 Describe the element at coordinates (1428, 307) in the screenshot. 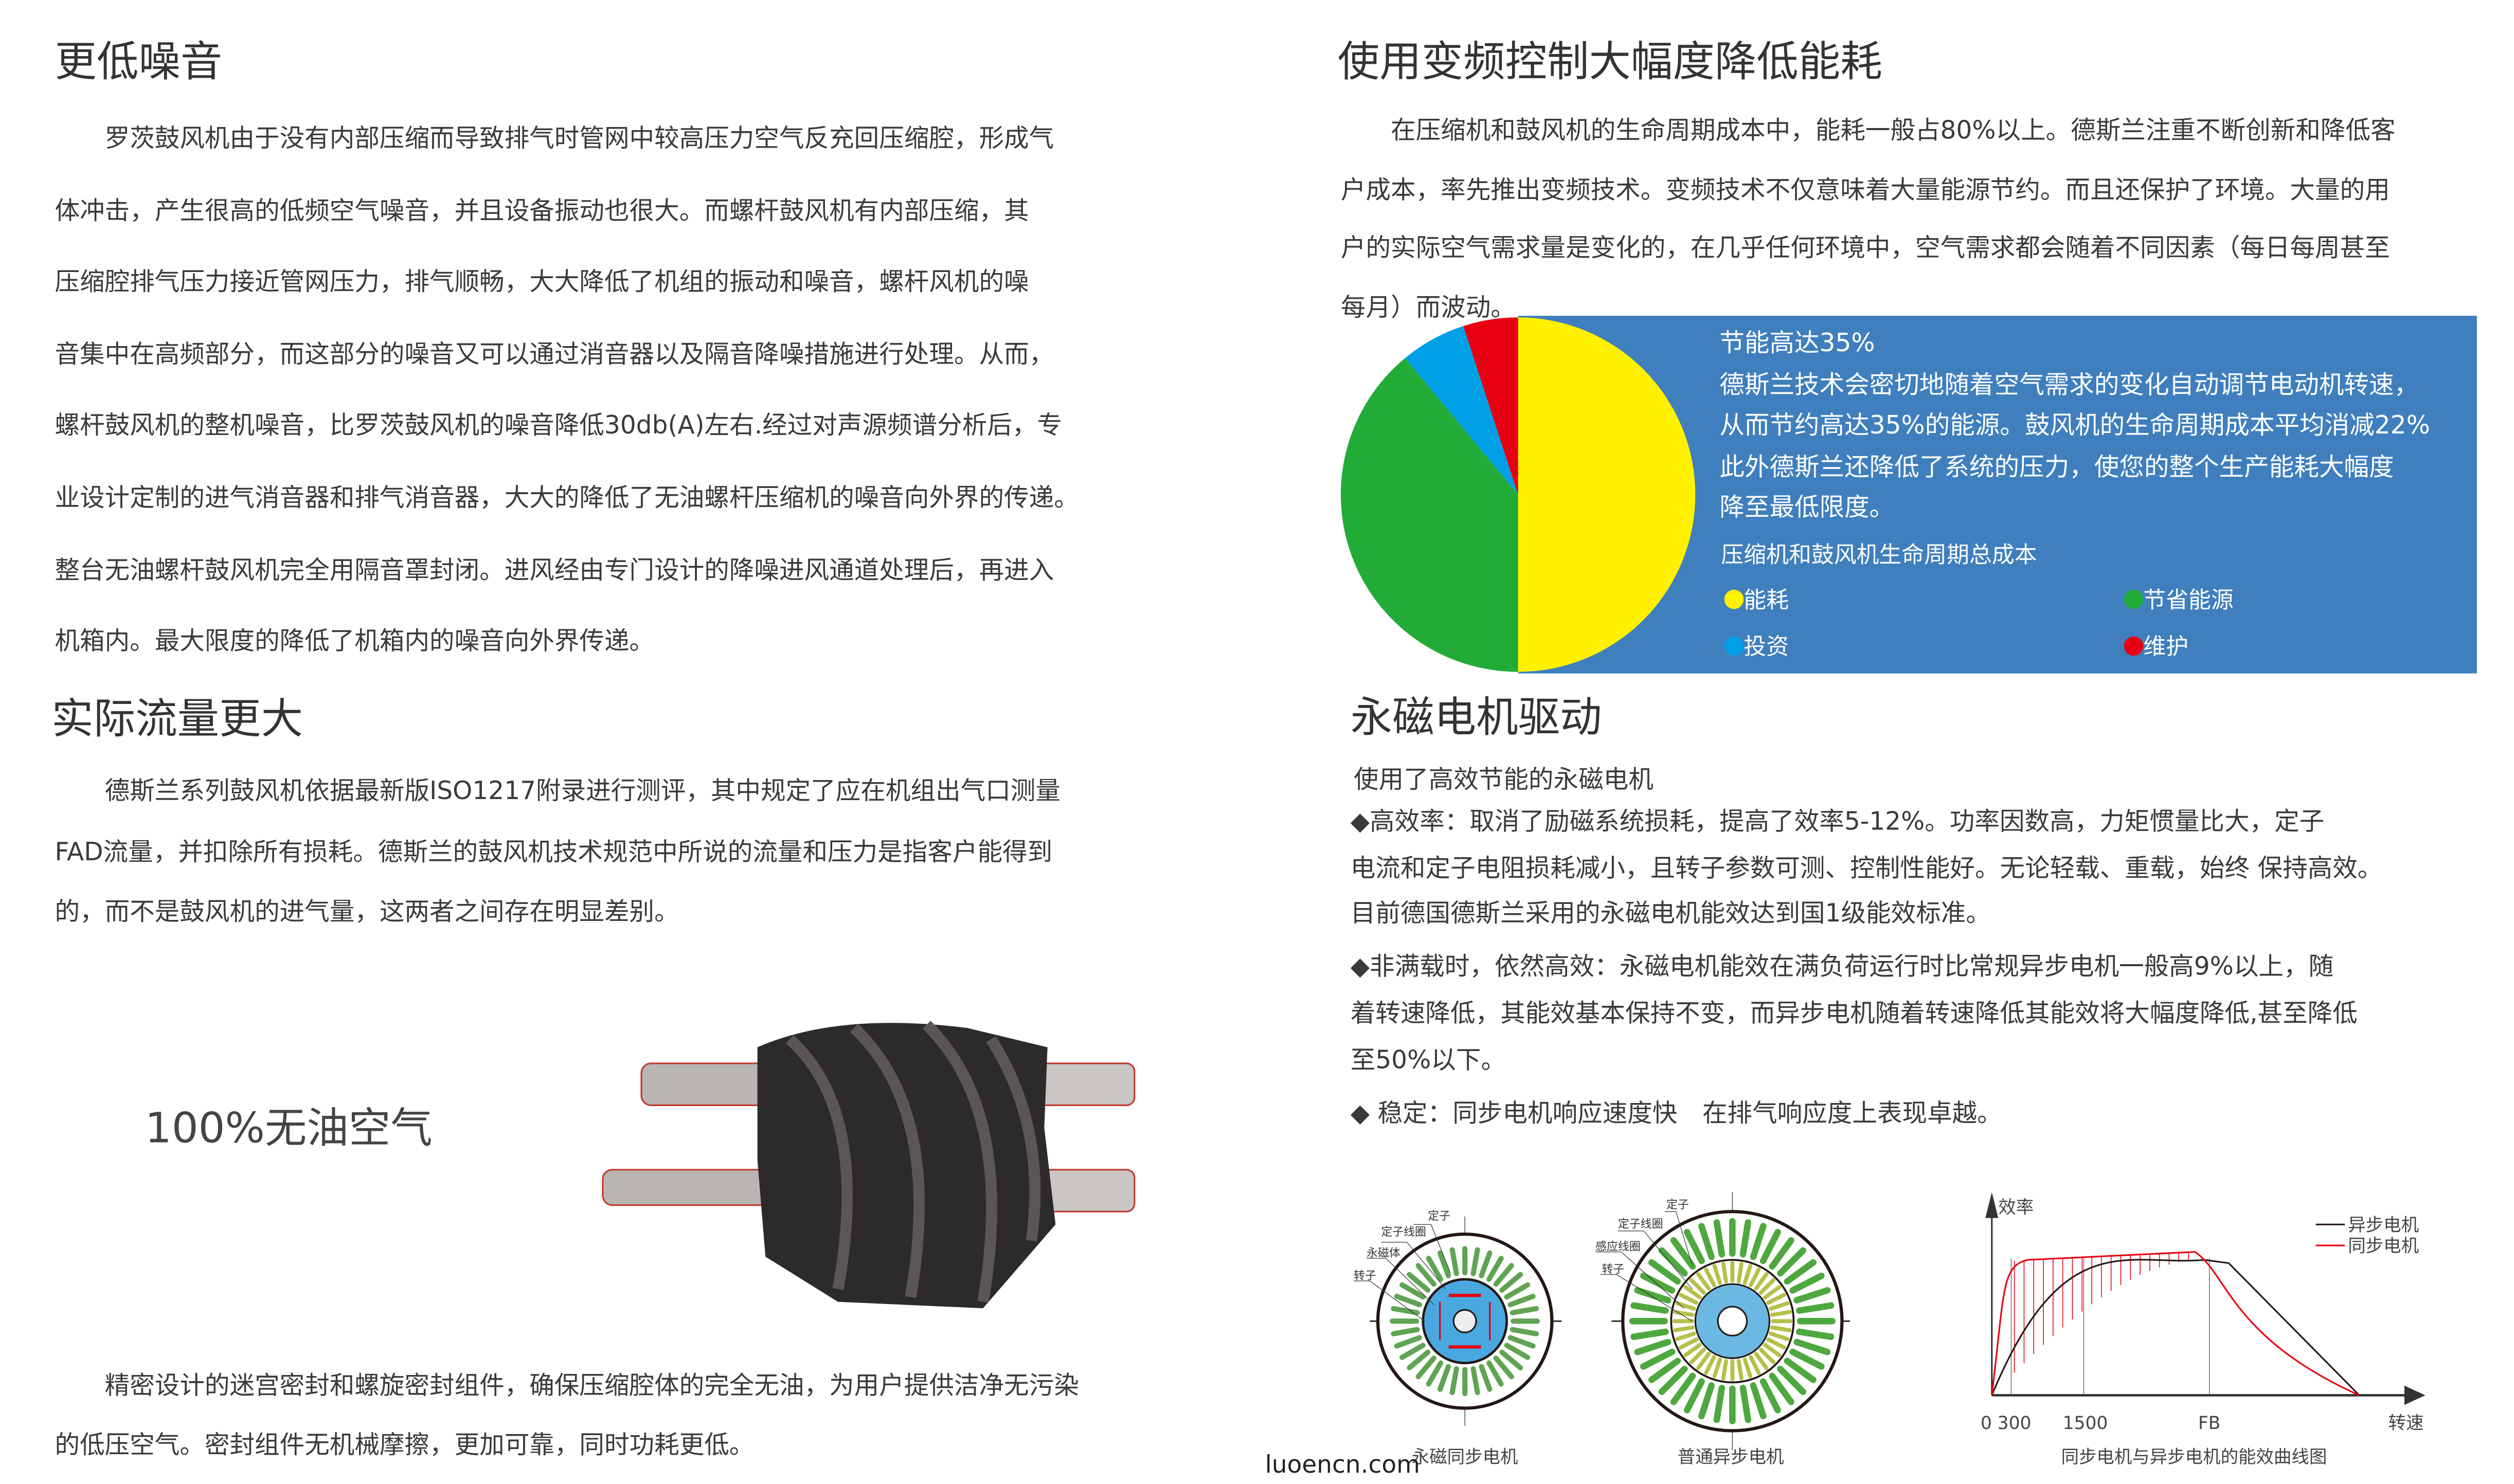

I see `text-line: 每月）而波动。` at that location.